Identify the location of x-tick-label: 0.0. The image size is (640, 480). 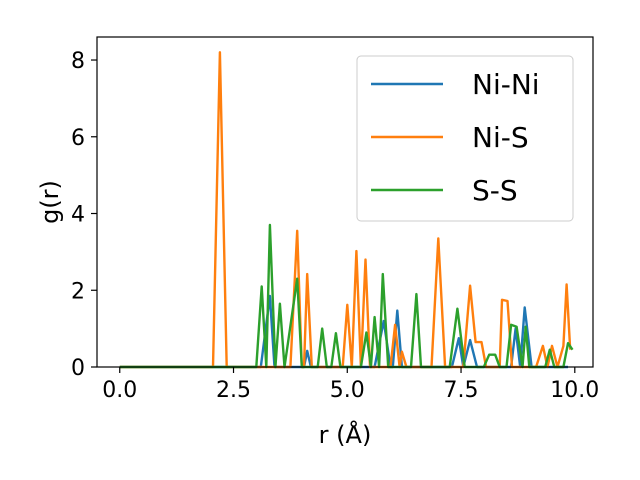
(119, 390).